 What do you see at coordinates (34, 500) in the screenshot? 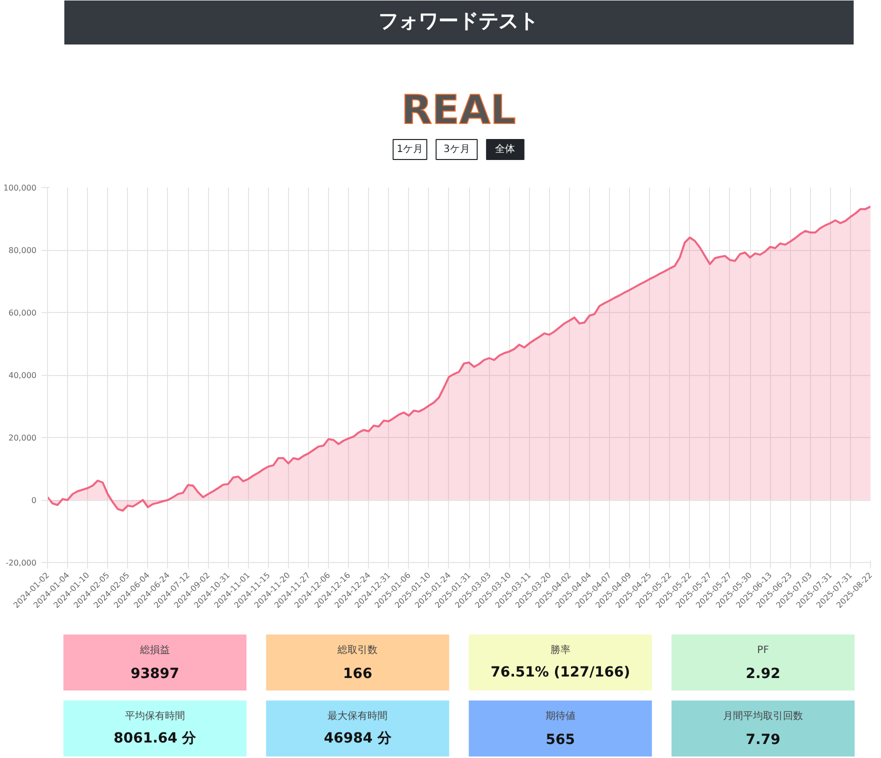
I see `y-tick-label: 0` at bounding box center [34, 500].